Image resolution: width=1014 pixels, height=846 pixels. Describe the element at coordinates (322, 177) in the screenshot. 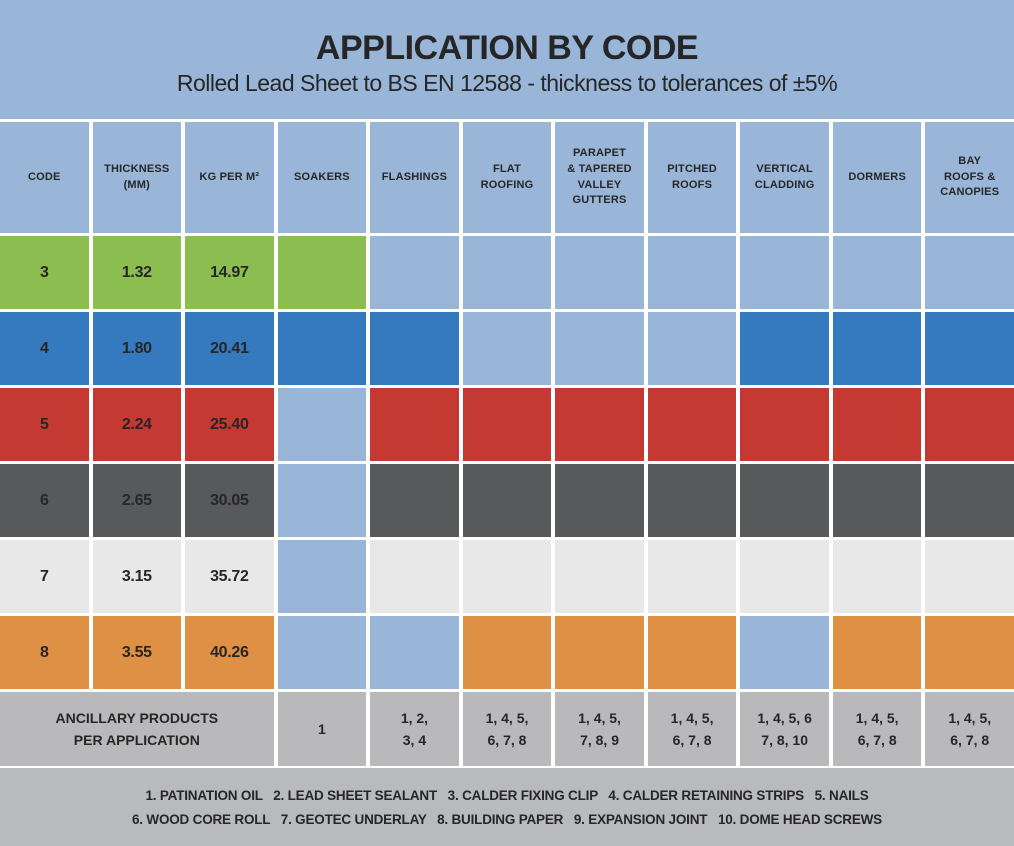

I see `column-header-3: SOAKERS` at that location.